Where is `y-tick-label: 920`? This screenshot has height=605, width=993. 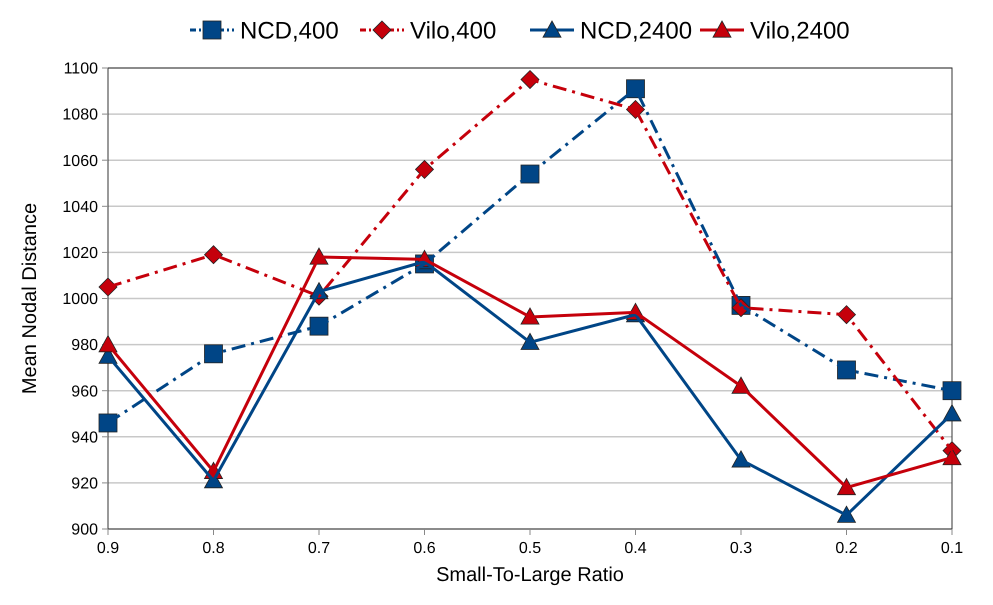
y-tick-label: 920 is located at coordinates (84, 484).